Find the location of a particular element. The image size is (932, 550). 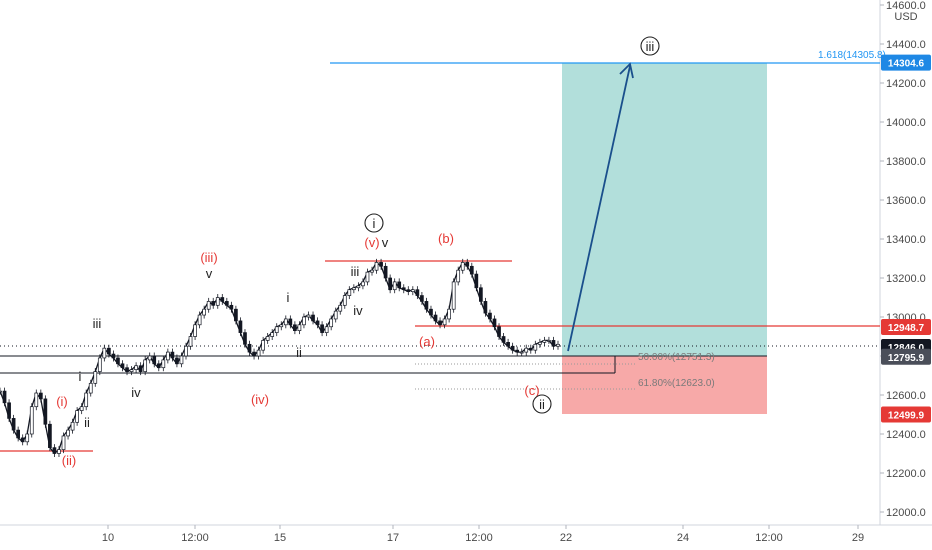

wave-label-black-iii-1: iii is located at coordinates (97, 323).